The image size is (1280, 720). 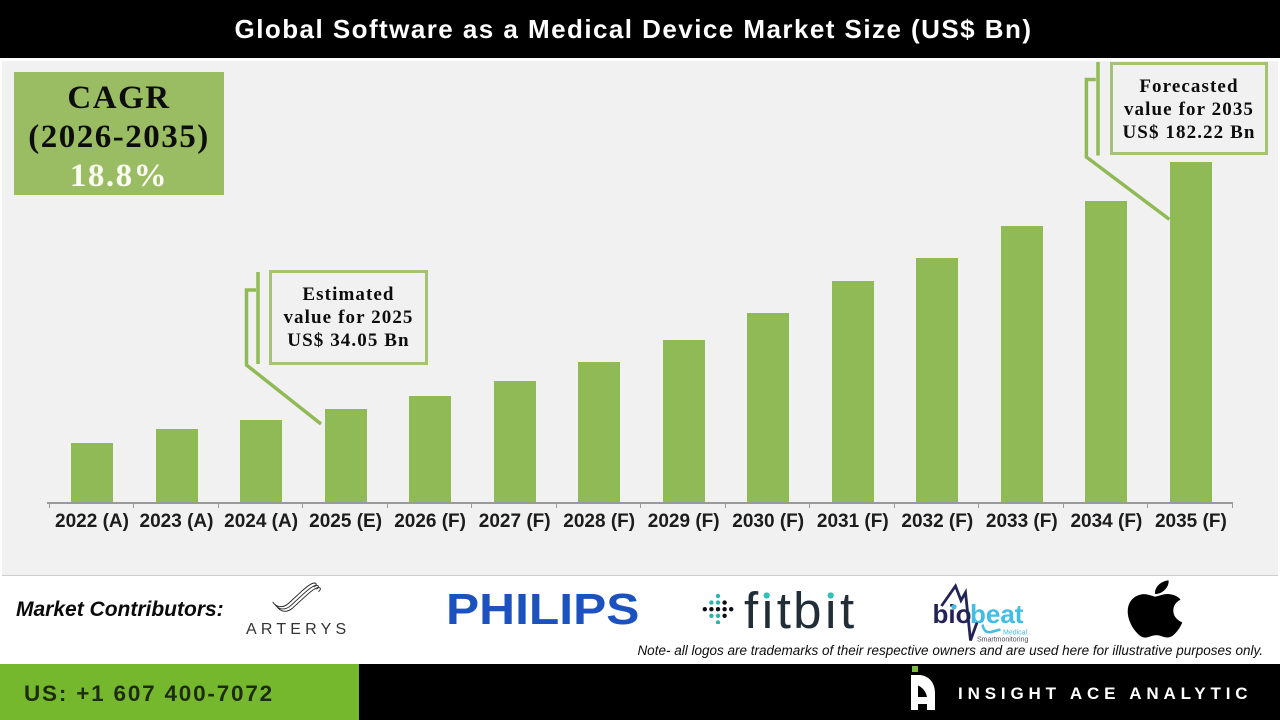 I want to click on svg-text: beat, so click(x=997, y=614).